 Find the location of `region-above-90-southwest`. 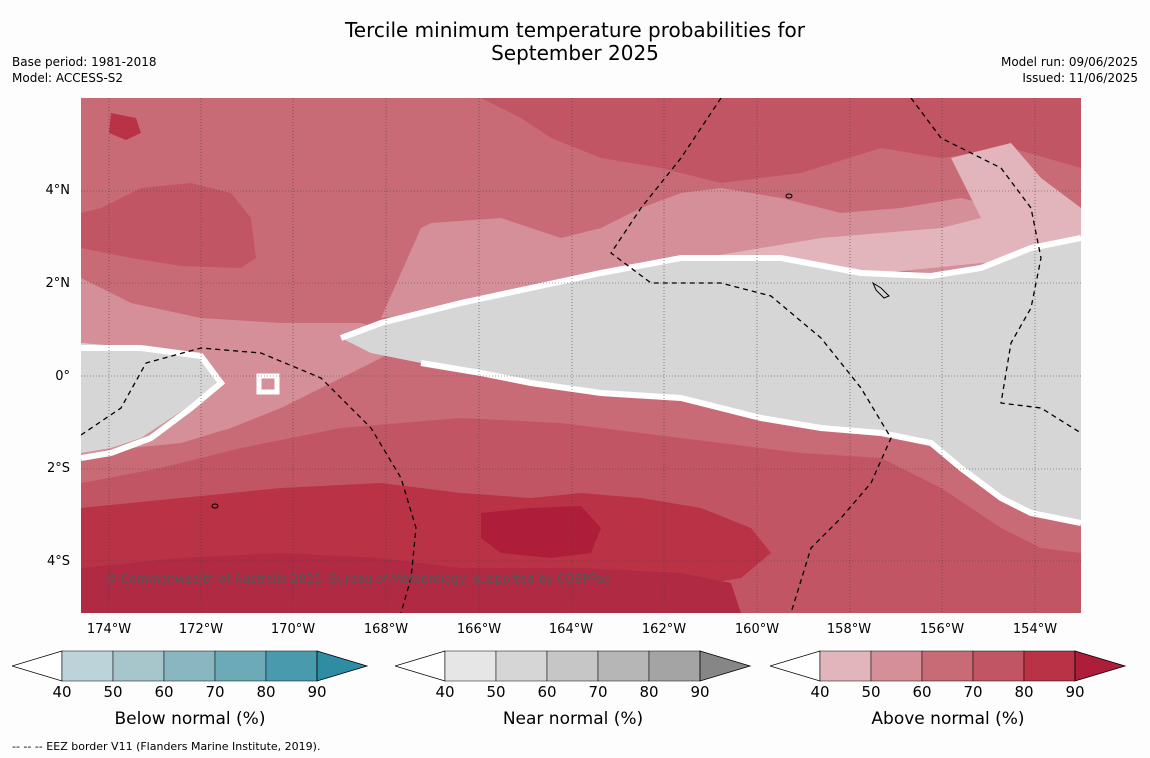

region-above-90-southwest is located at coordinates (411, 583).